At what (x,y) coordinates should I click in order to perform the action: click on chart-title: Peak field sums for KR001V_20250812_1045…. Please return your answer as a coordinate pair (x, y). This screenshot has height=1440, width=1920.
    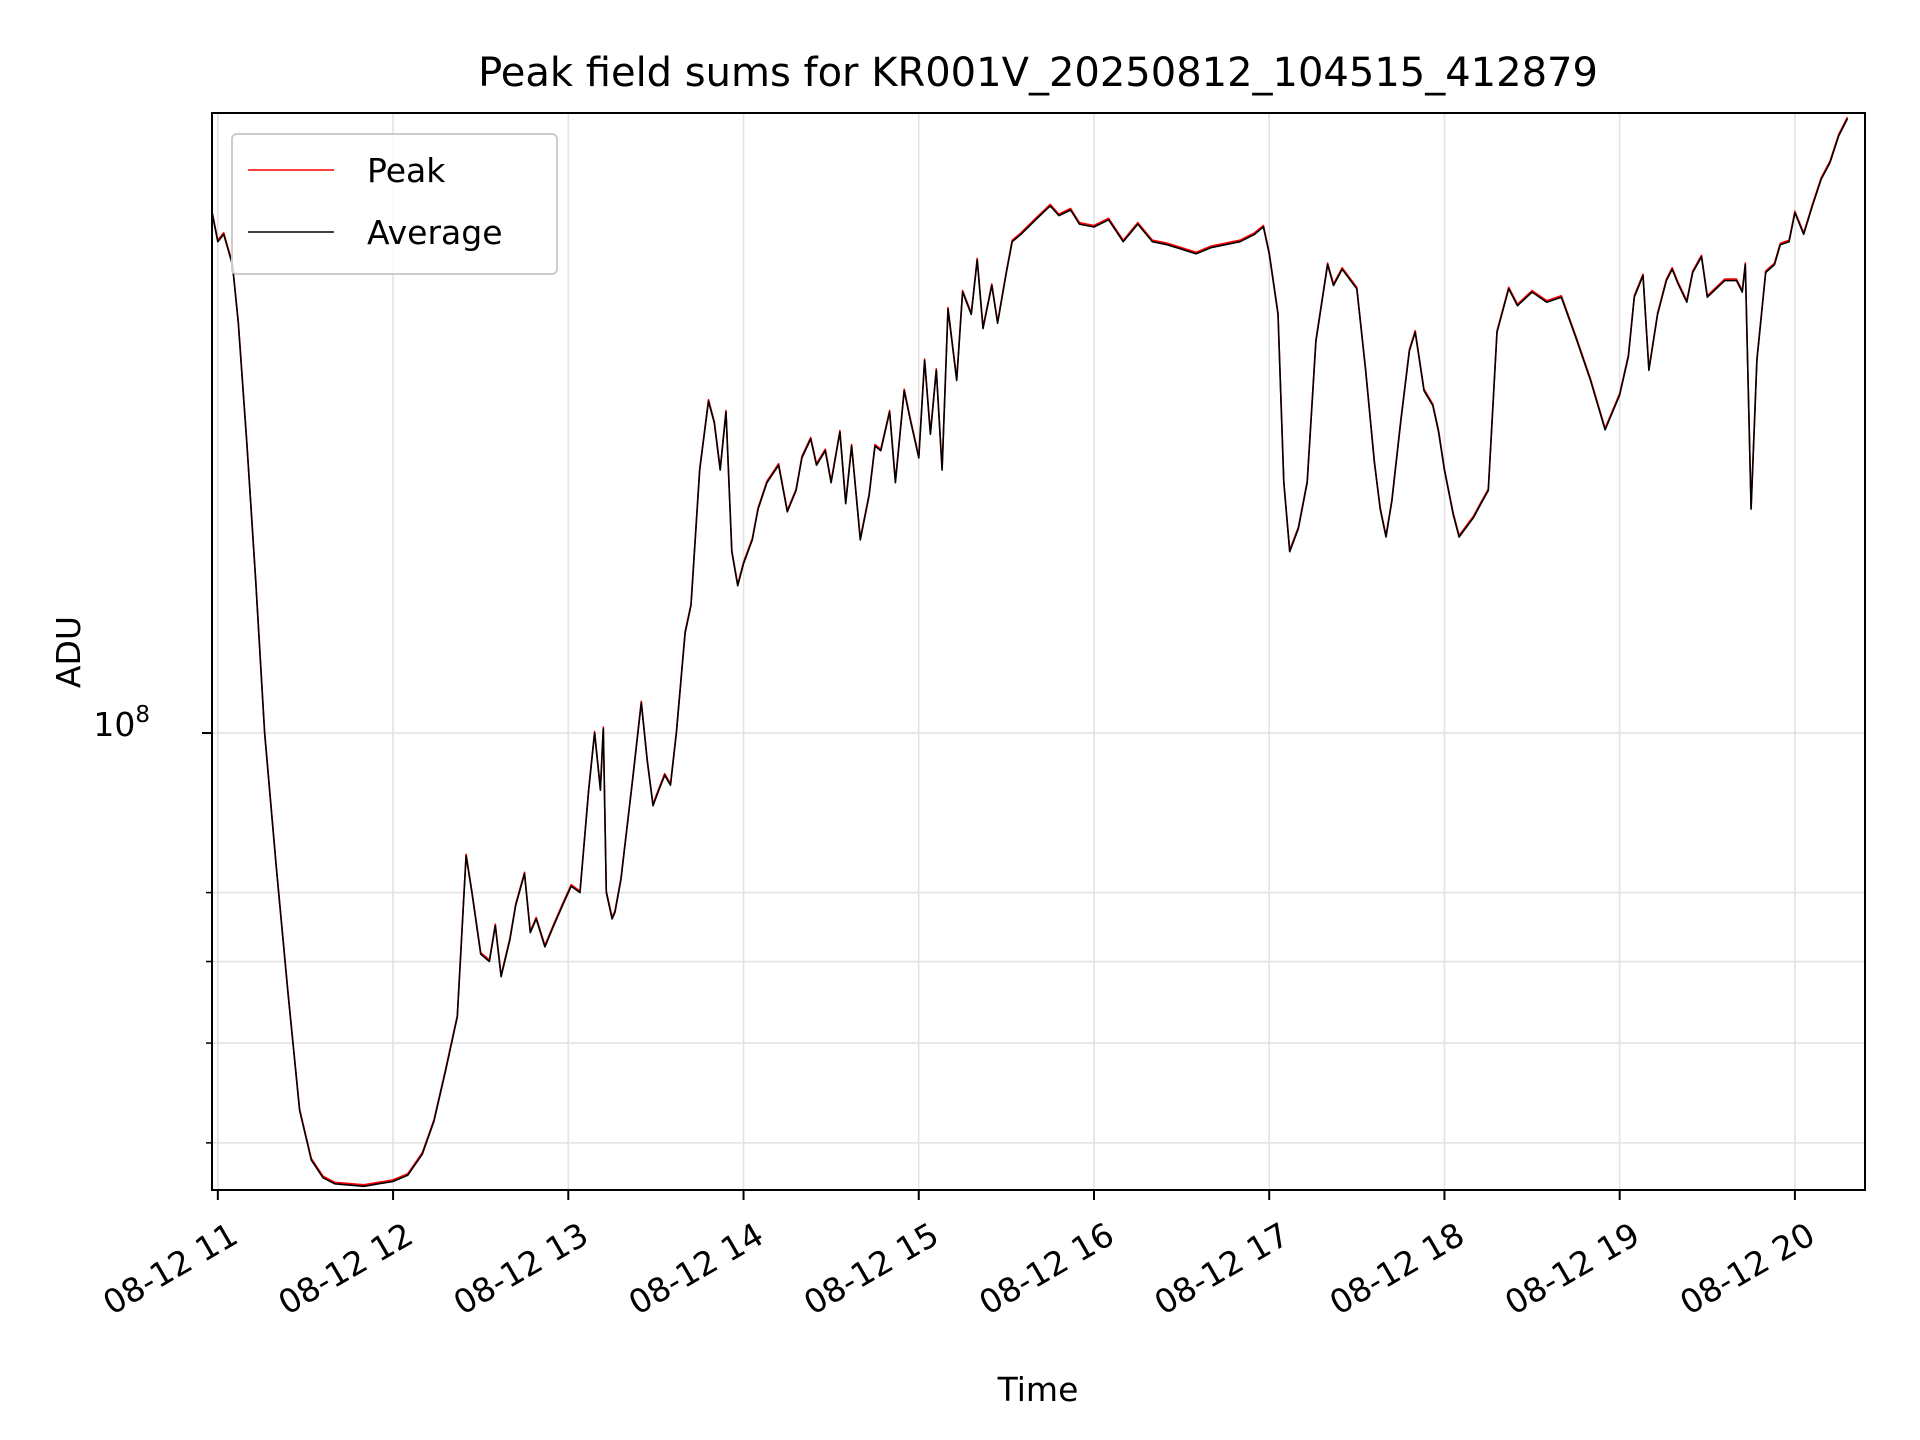
    Looking at the image, I should click on (1038, 73).